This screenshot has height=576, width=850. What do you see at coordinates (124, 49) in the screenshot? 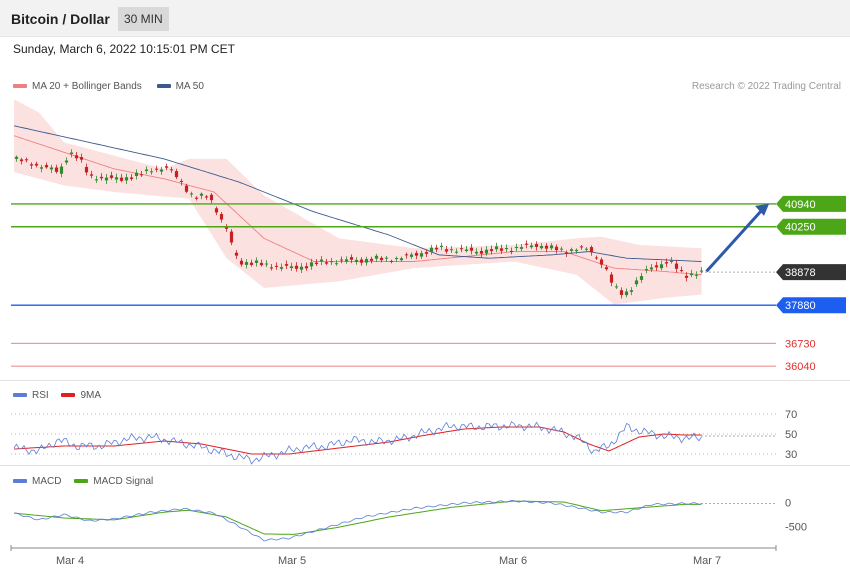
I see `timestamp: Sunday, March 6, 2022 10:15:01 PM CET` at bounding box center [124, 49].